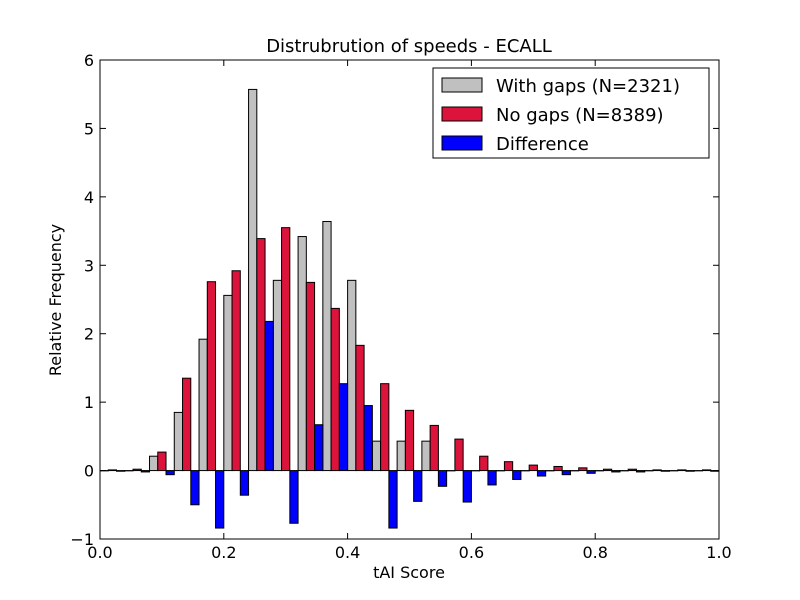 The height and width of the screenshot is (600, 800). I want to click on y-tick-label: 1, so click(89, 402).